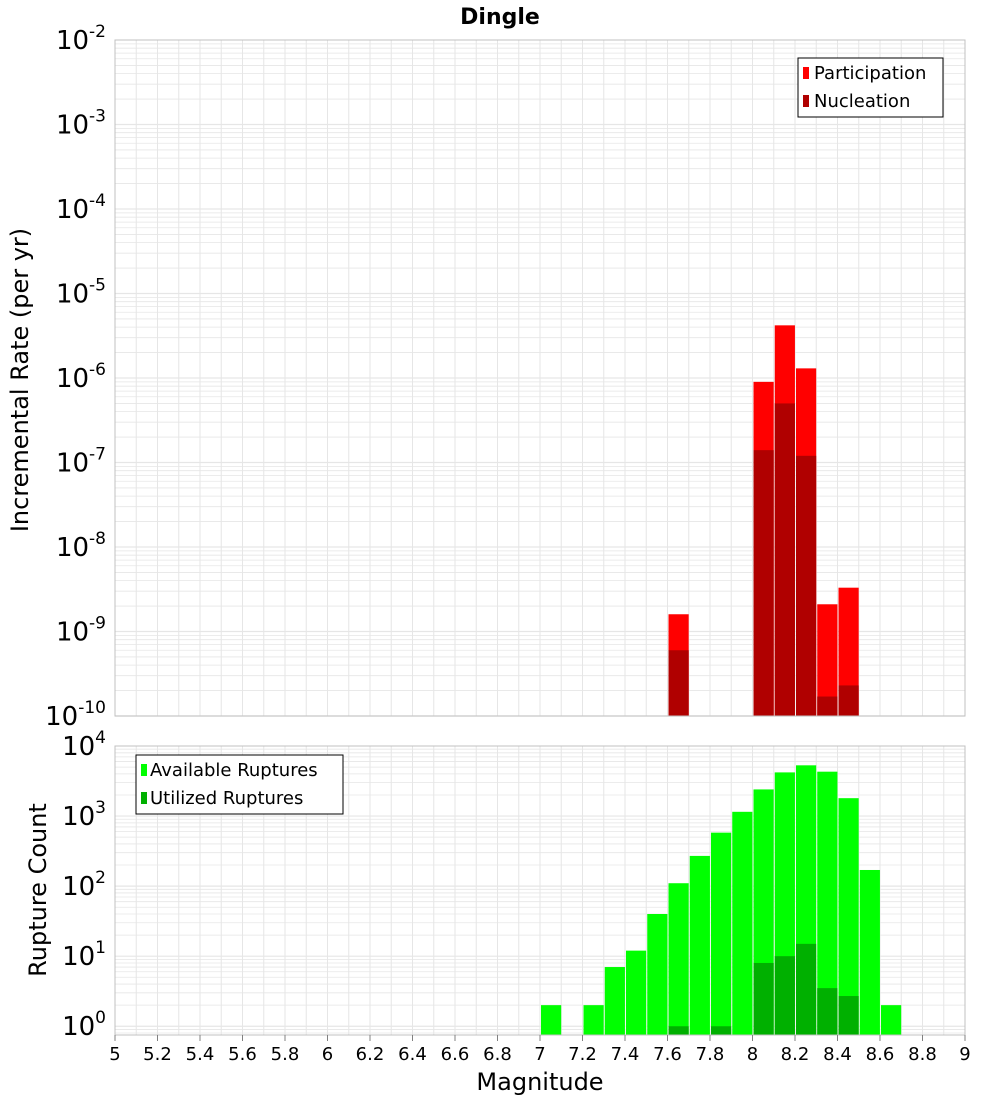 The height and width of the screenshot is (1100, 1000). I want to click on legend-swatch-participation, so click(806, 73).